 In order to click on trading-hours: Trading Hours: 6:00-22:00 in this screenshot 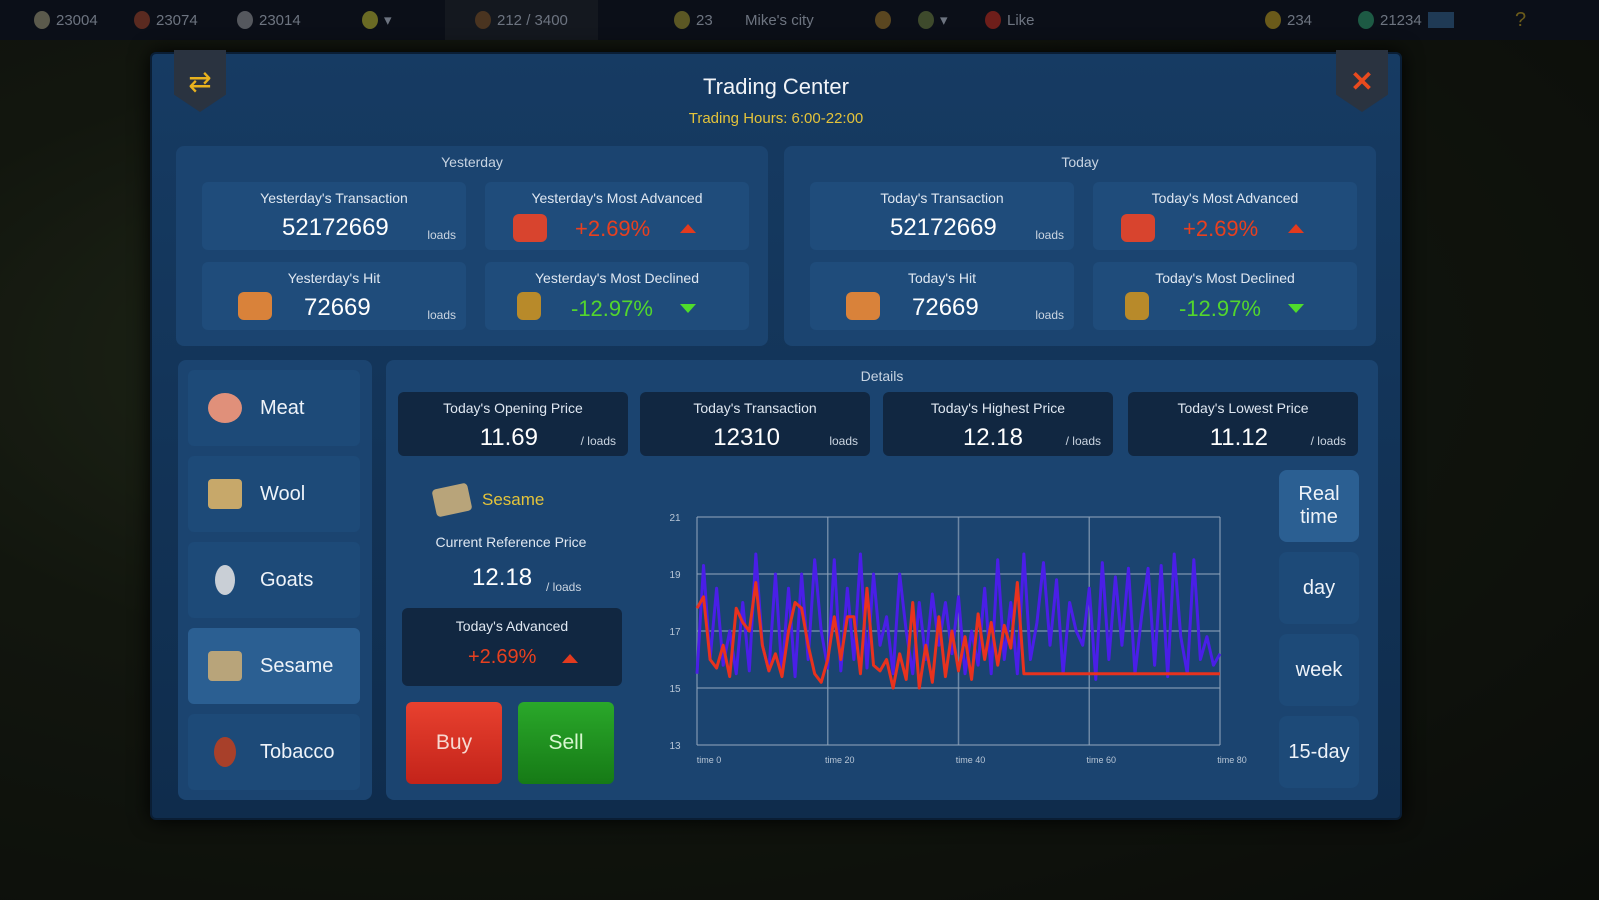, I will do `click(776, 118)`.